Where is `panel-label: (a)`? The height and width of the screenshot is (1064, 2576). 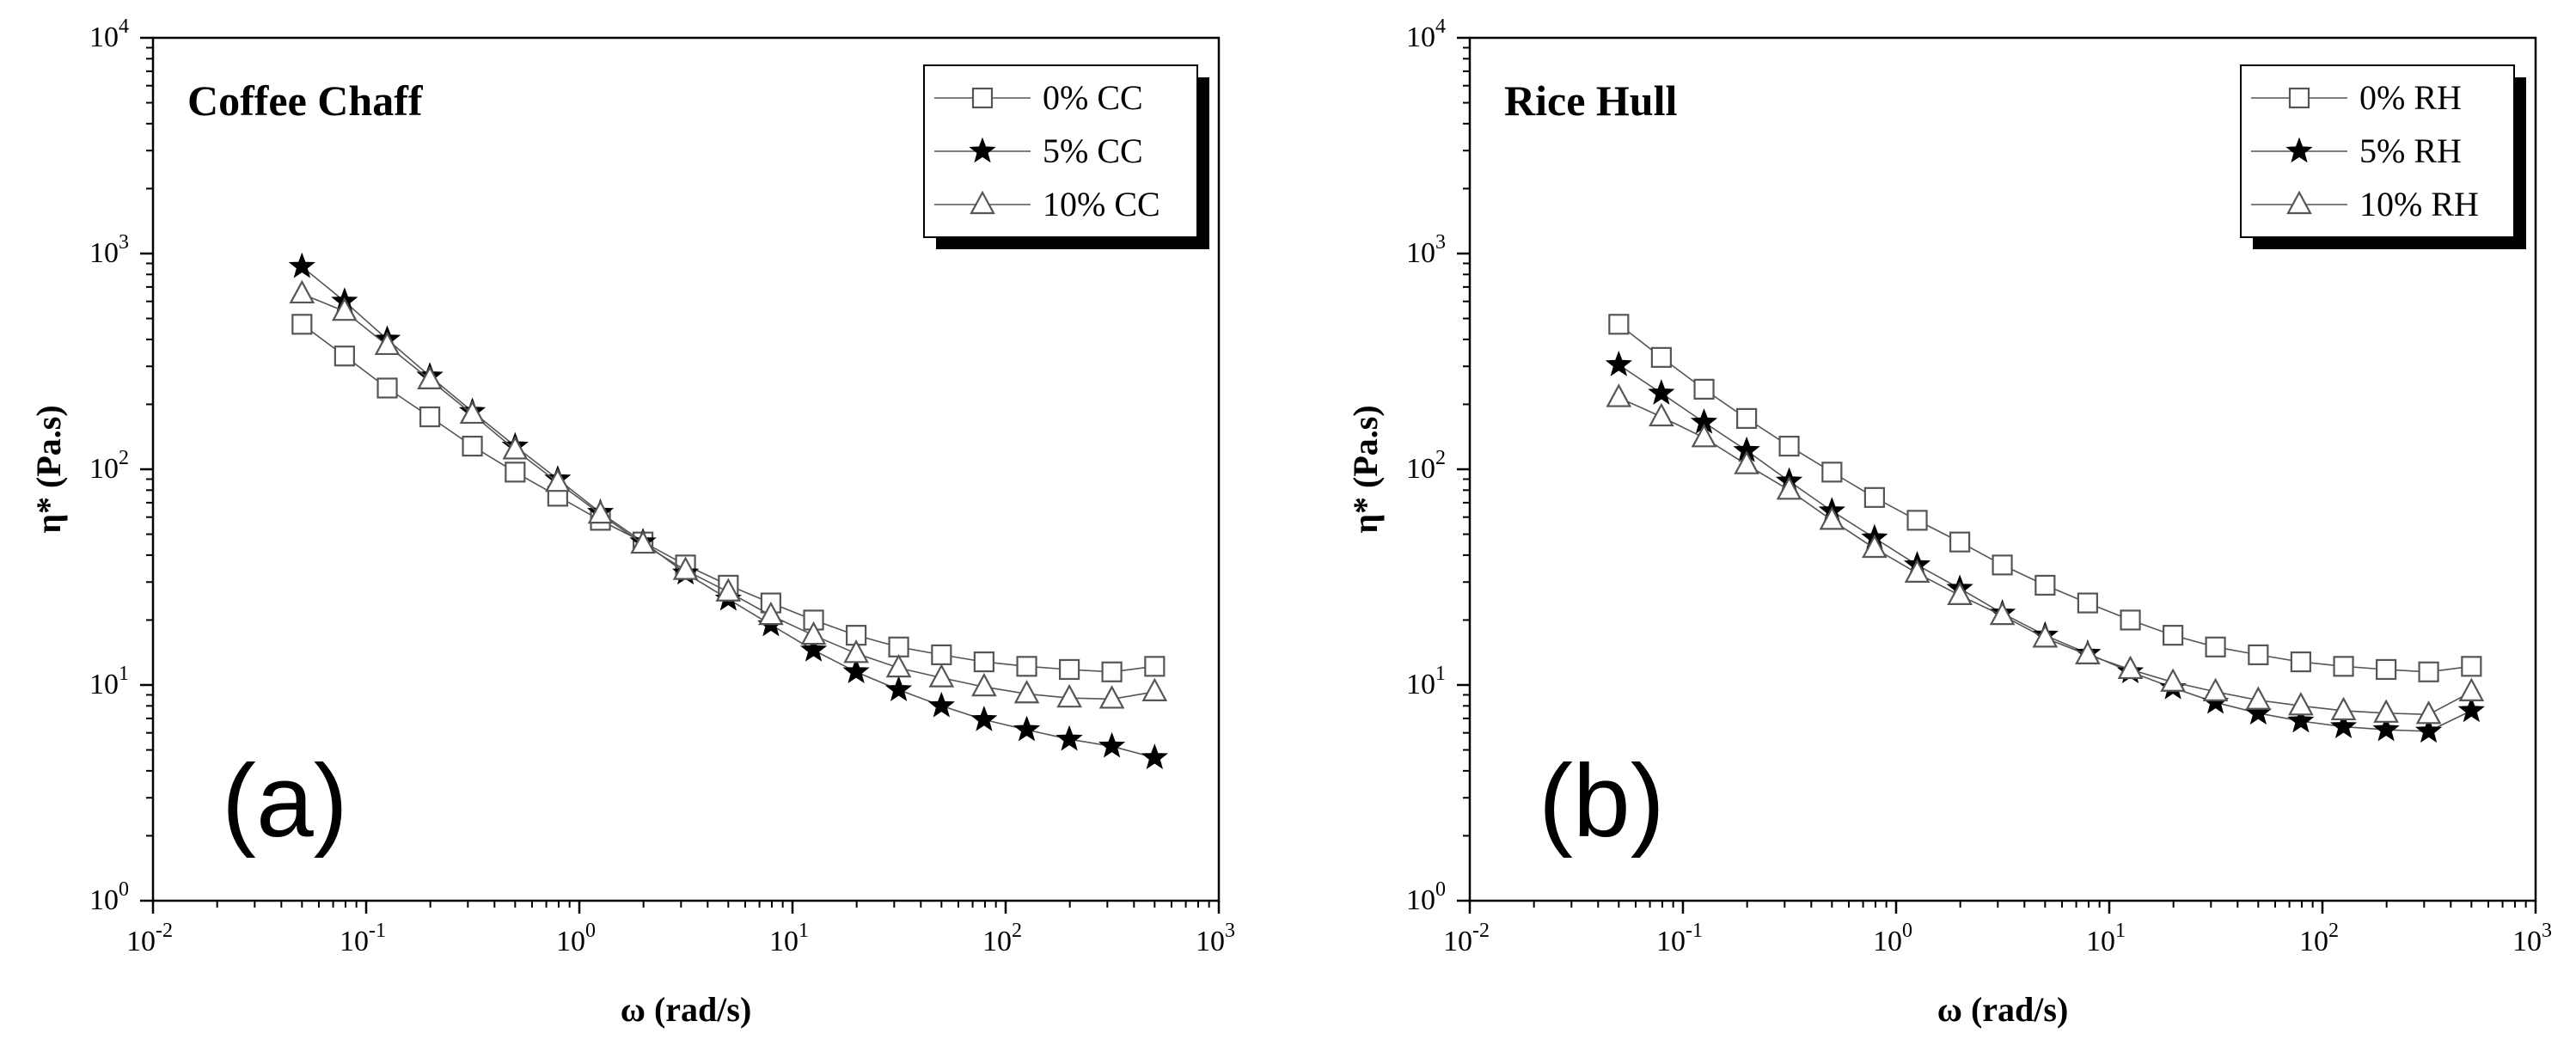
panel-label: (a) is located at coordinates (285, 801).